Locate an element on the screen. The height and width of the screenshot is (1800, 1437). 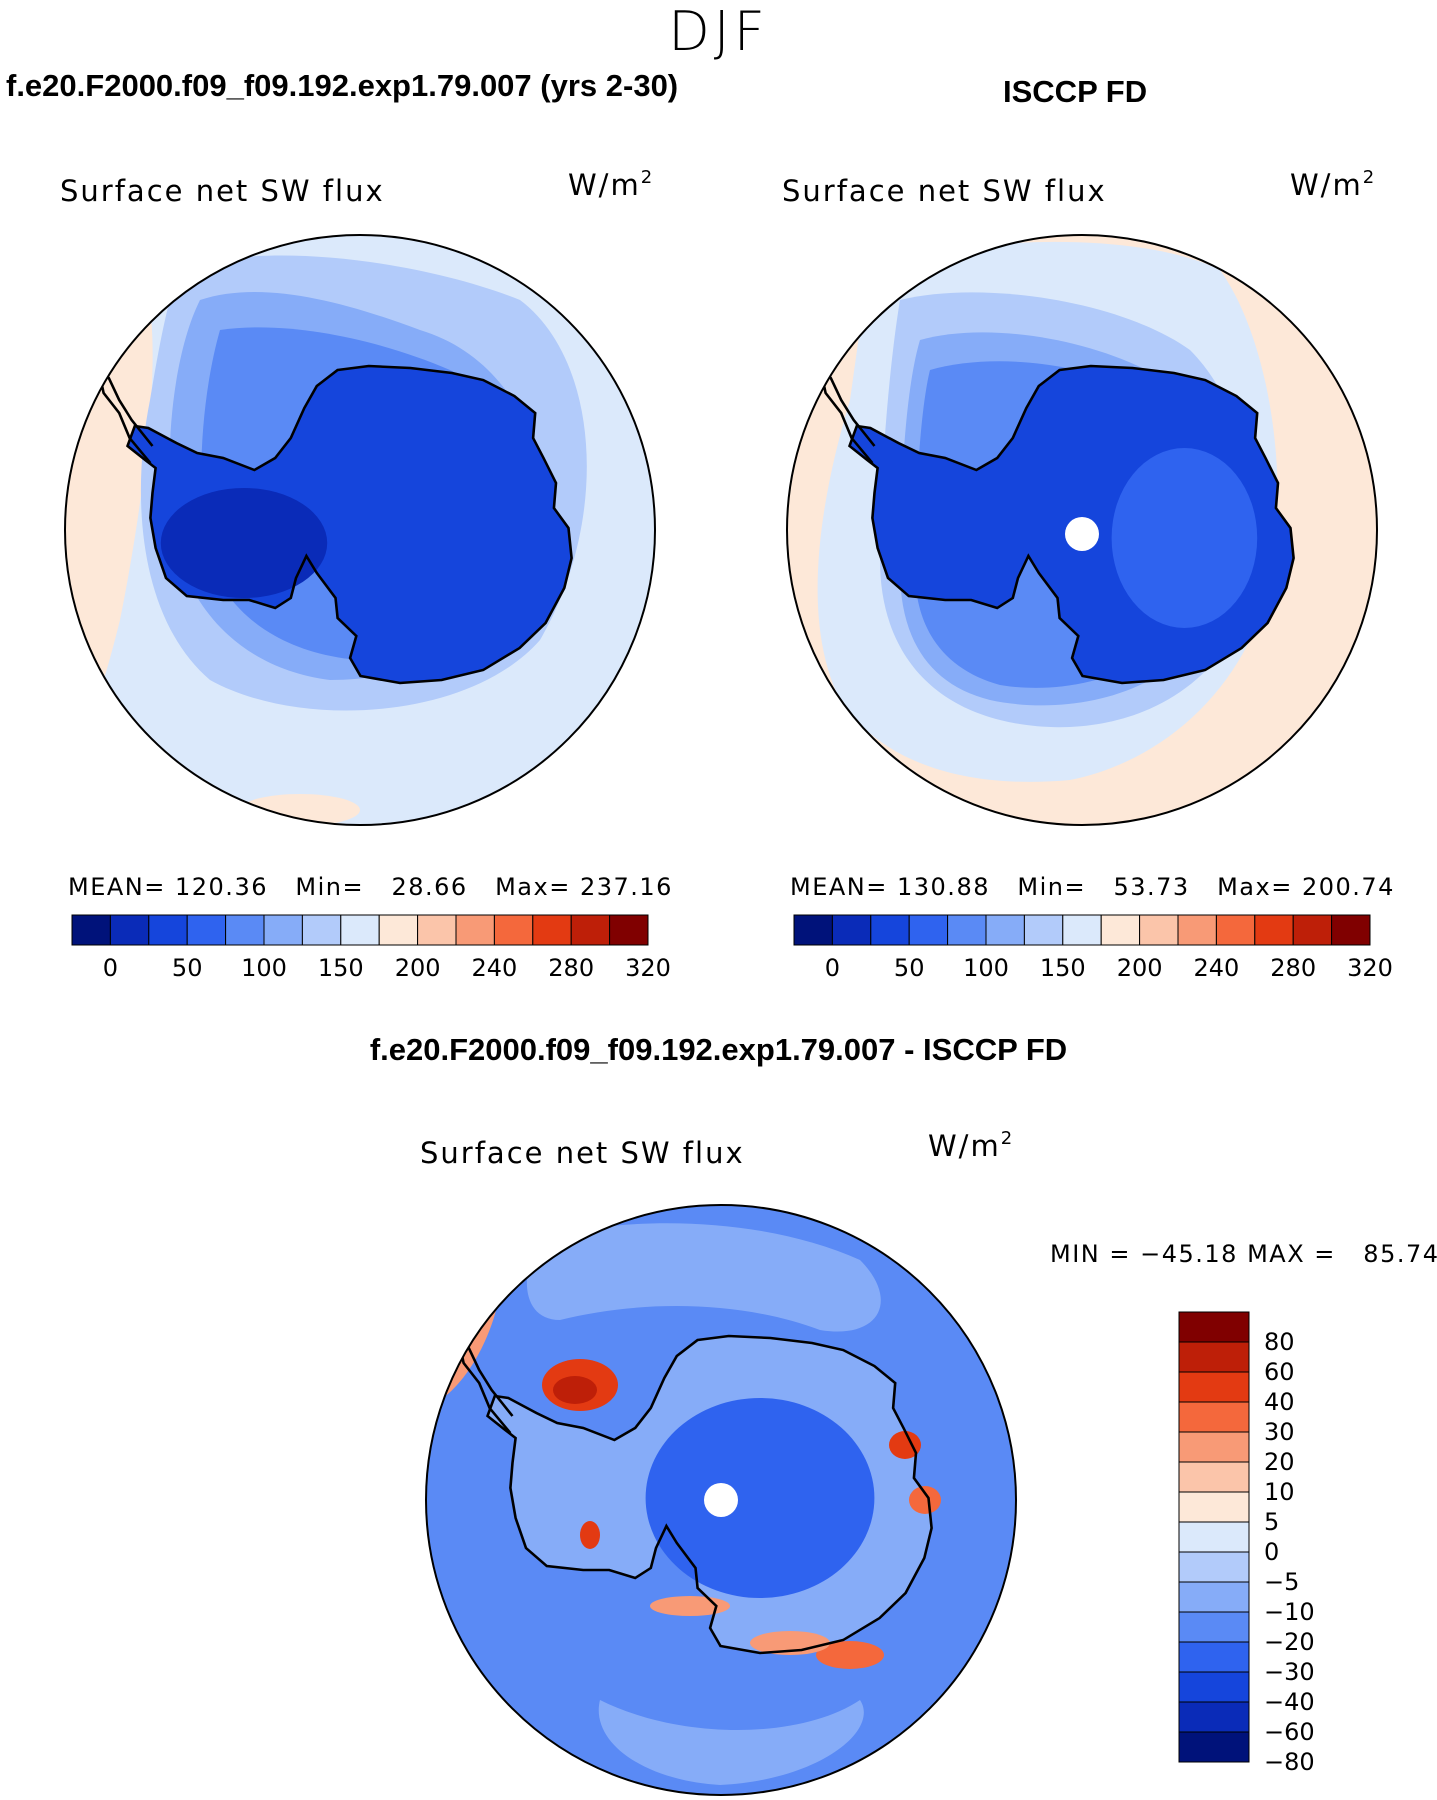
obs-colorbar-label: 280 is located at coordinates (1293, 968).